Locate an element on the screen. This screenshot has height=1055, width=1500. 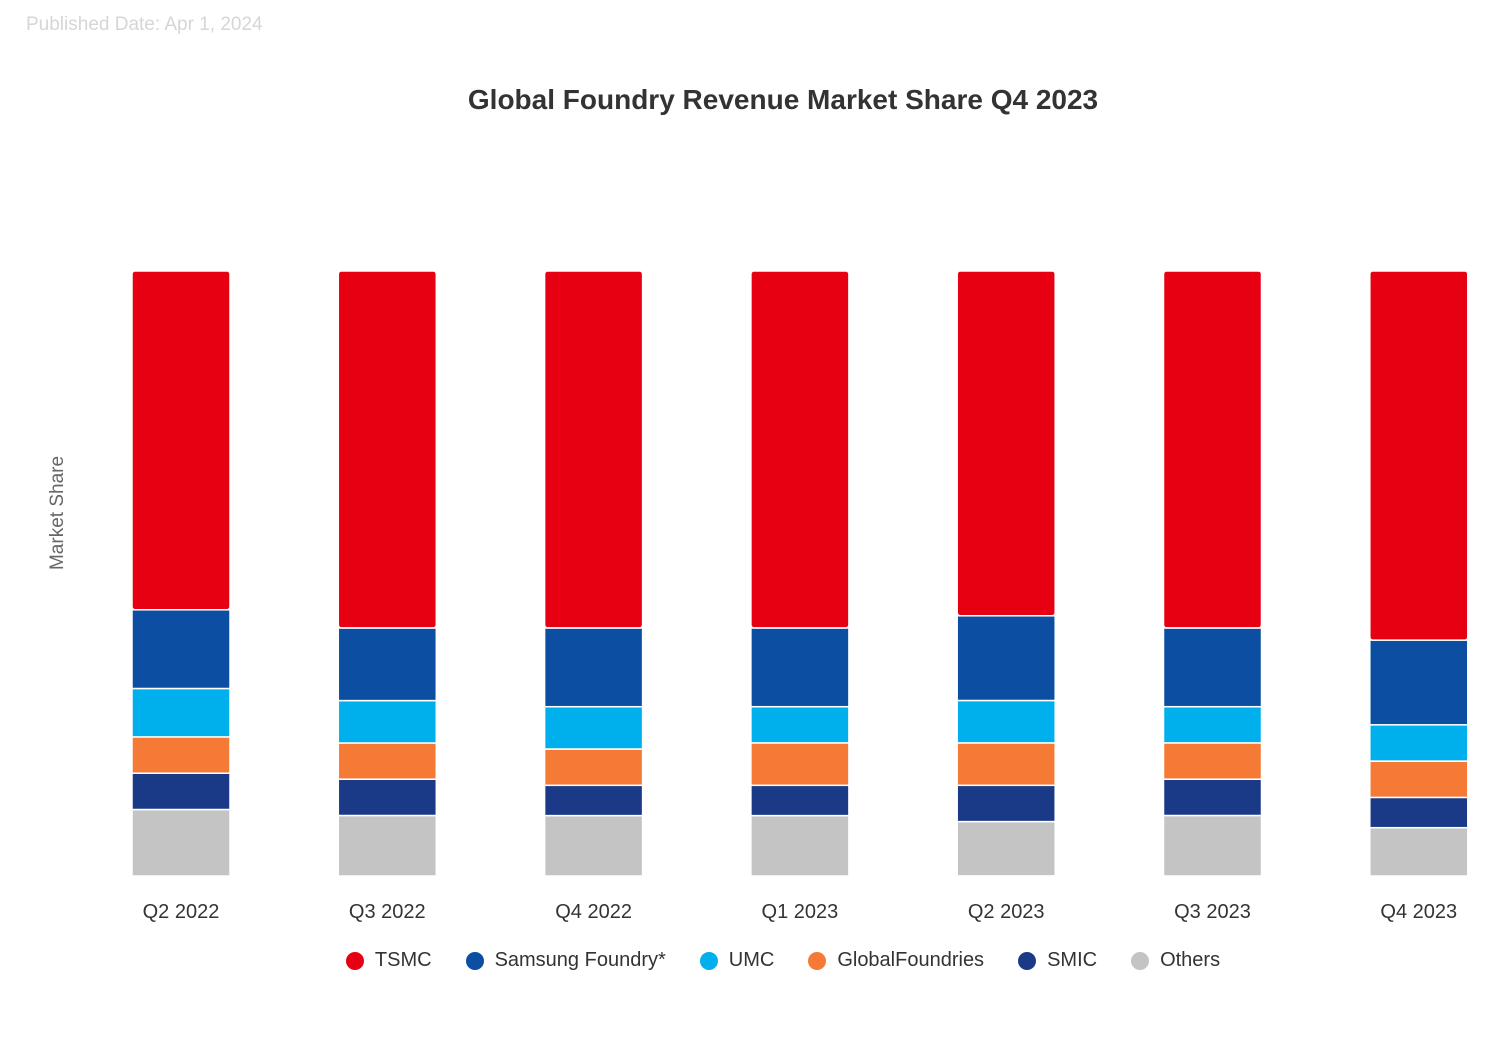
bar-segment-globalfoundries-q4-2022 is located at coordinates (593, 767).